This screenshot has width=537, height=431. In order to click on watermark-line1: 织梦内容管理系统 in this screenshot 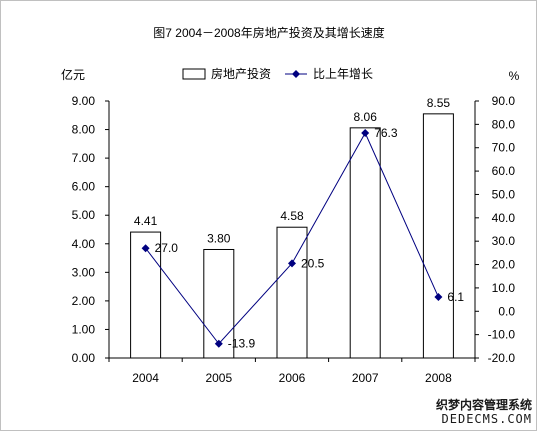, I will do `click(483, 405)`.